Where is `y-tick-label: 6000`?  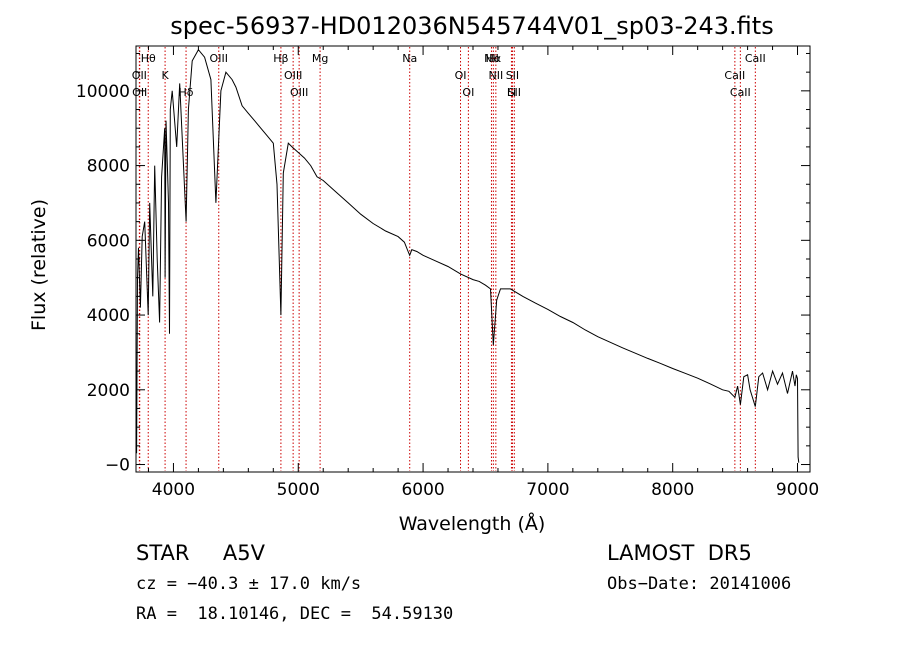 y-tick-label: 6000 is located at coordinates (108, 241).